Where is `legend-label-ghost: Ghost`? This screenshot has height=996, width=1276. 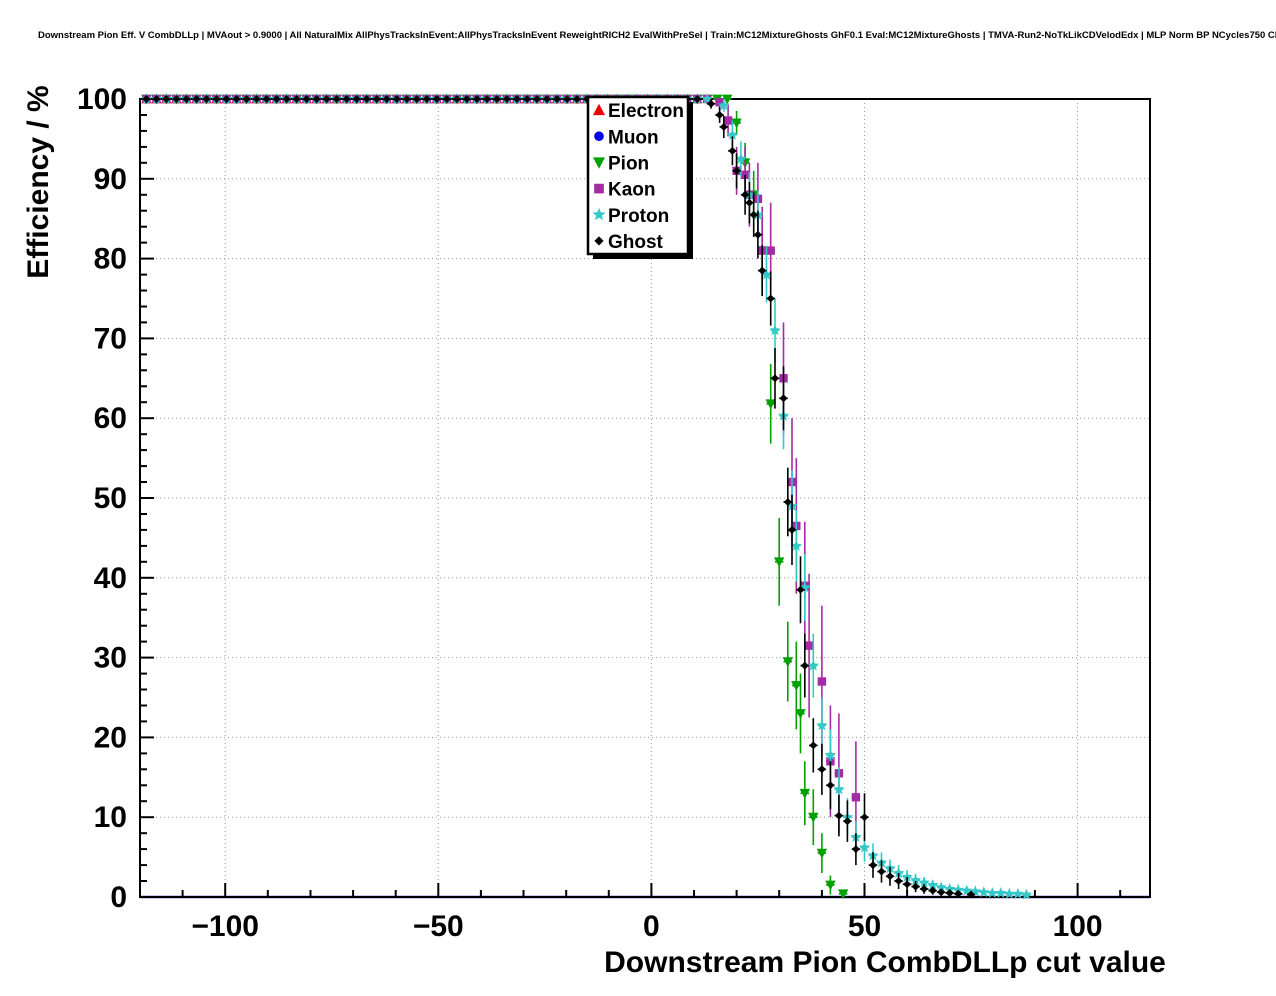
legend-label-ghost: Ghost is located at coordinates (636, 242).